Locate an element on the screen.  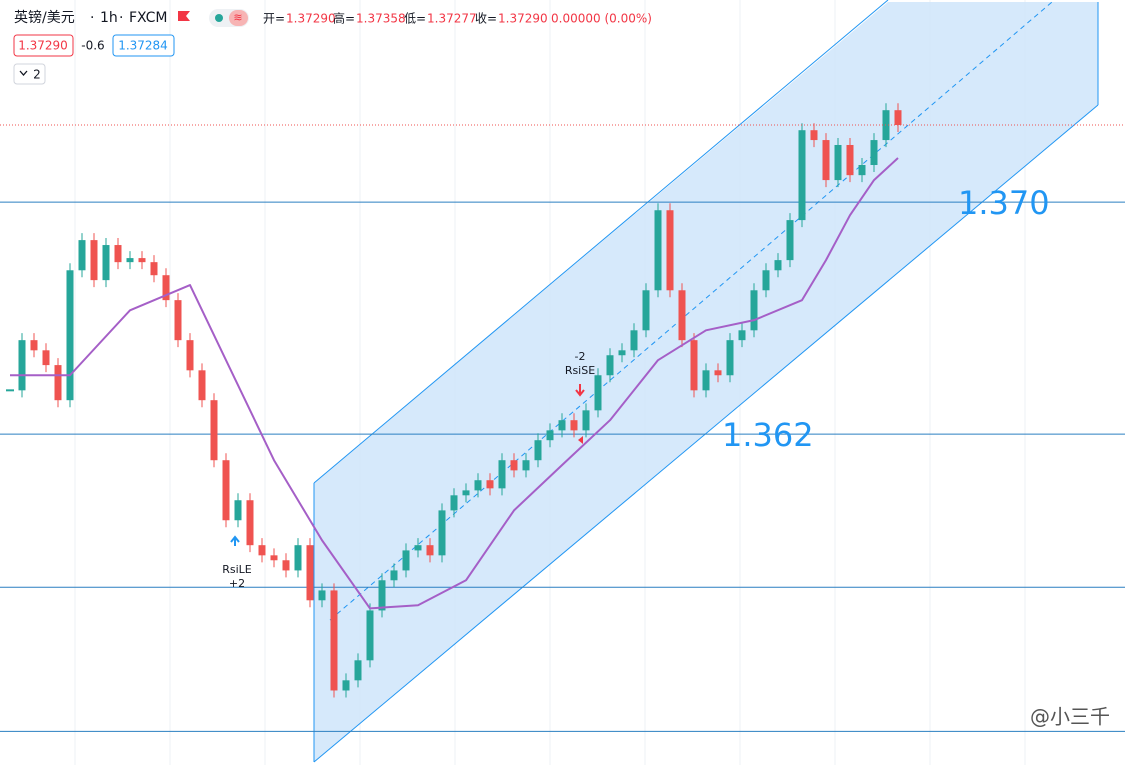
buy-price: 1.37284 is located at coordinates (143, 46).